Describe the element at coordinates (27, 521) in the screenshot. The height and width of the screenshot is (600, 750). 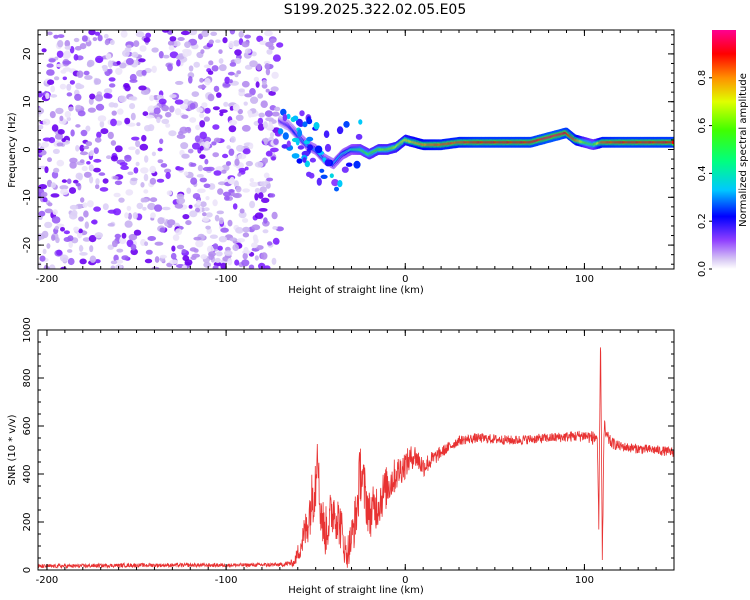
I see `snr-y-tick-label: 200` at that location.